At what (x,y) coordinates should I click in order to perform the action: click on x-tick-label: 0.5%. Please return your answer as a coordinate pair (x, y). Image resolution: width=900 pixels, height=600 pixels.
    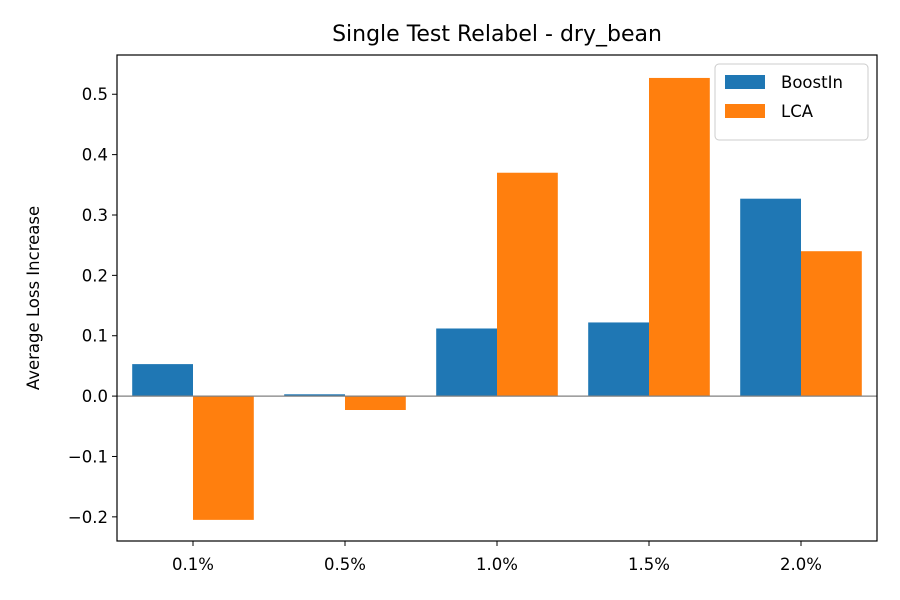
    Looking at the image, I should click on (345, 564).